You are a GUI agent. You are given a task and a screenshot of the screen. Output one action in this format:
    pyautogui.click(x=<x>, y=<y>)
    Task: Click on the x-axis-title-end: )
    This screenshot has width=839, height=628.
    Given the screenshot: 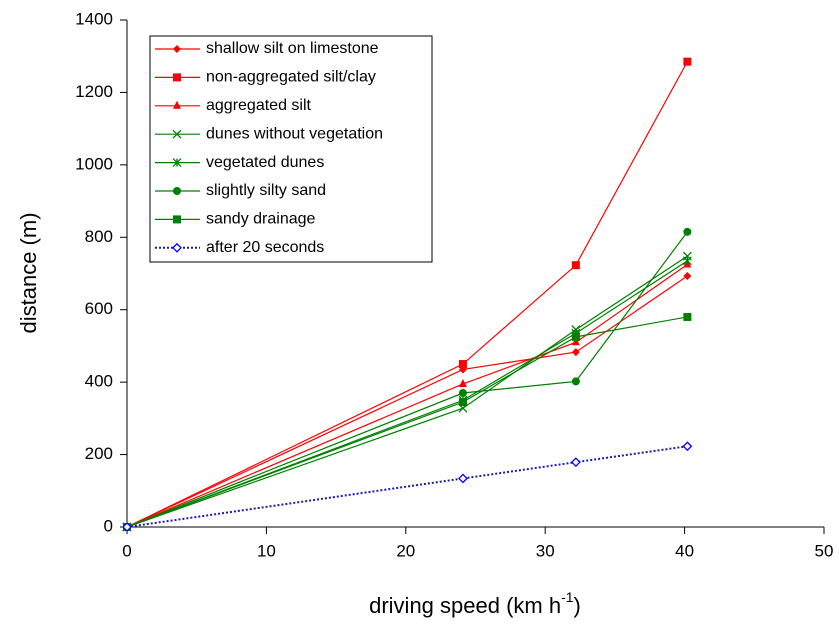 What is the action you would take?
    pyautogui.click(x=577, y=605)
    